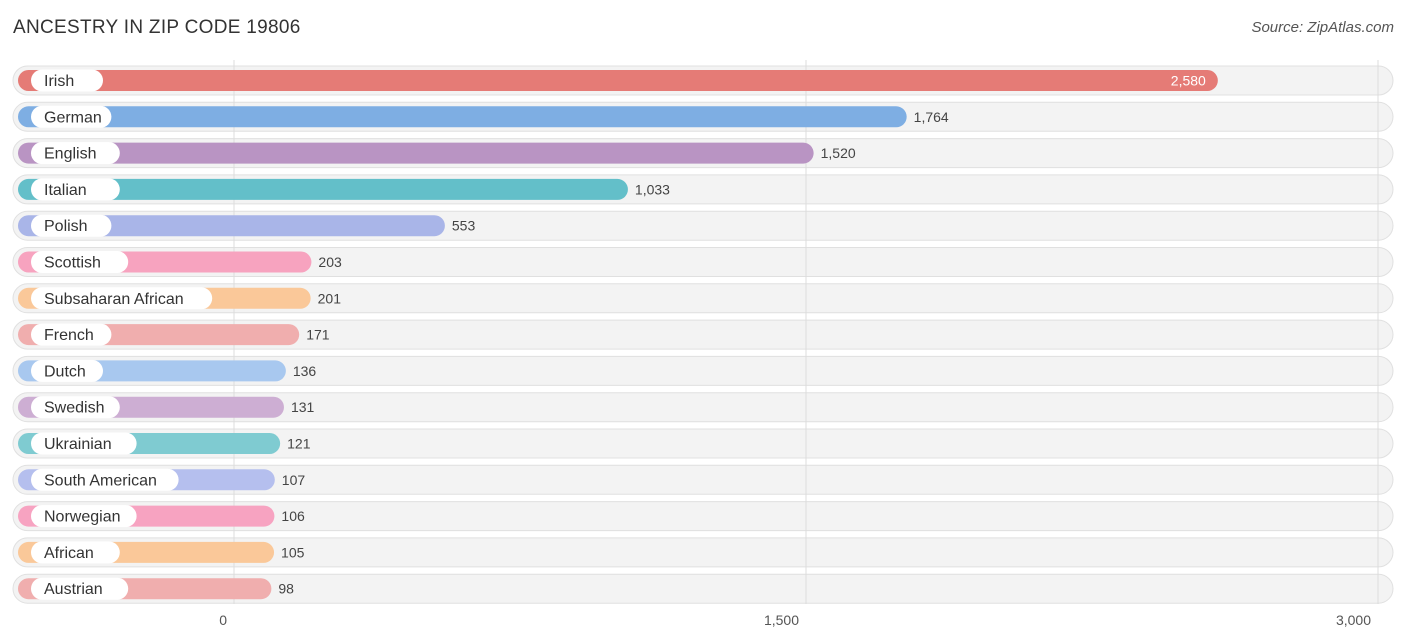 The image size is (1406, 644). I want to click on category-label: Ukrainian, so click(78, 444).